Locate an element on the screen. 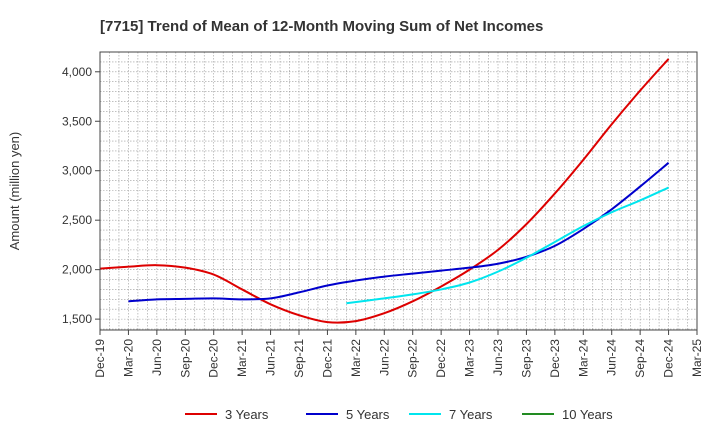  y-axis-label: Amount (million yen) is located at coordinates (14, 191).